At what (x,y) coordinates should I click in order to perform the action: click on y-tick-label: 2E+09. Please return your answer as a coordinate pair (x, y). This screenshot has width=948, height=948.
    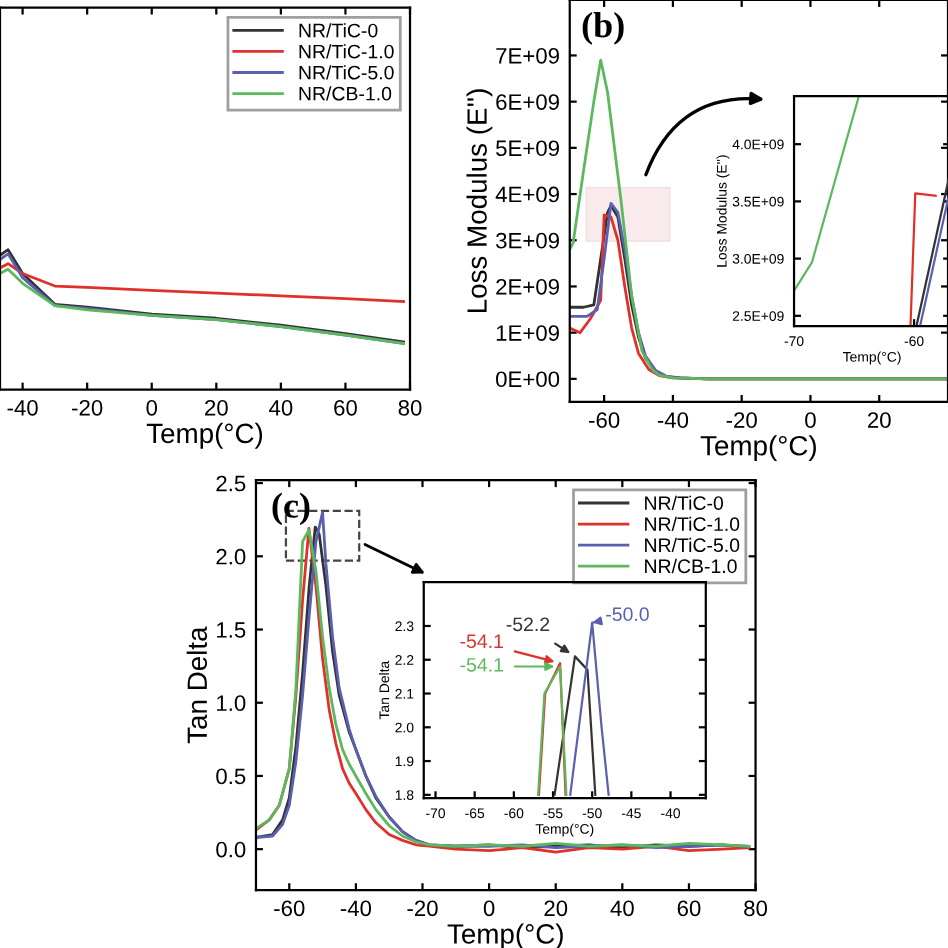
    Looking at the image, I should click on (527, 286).